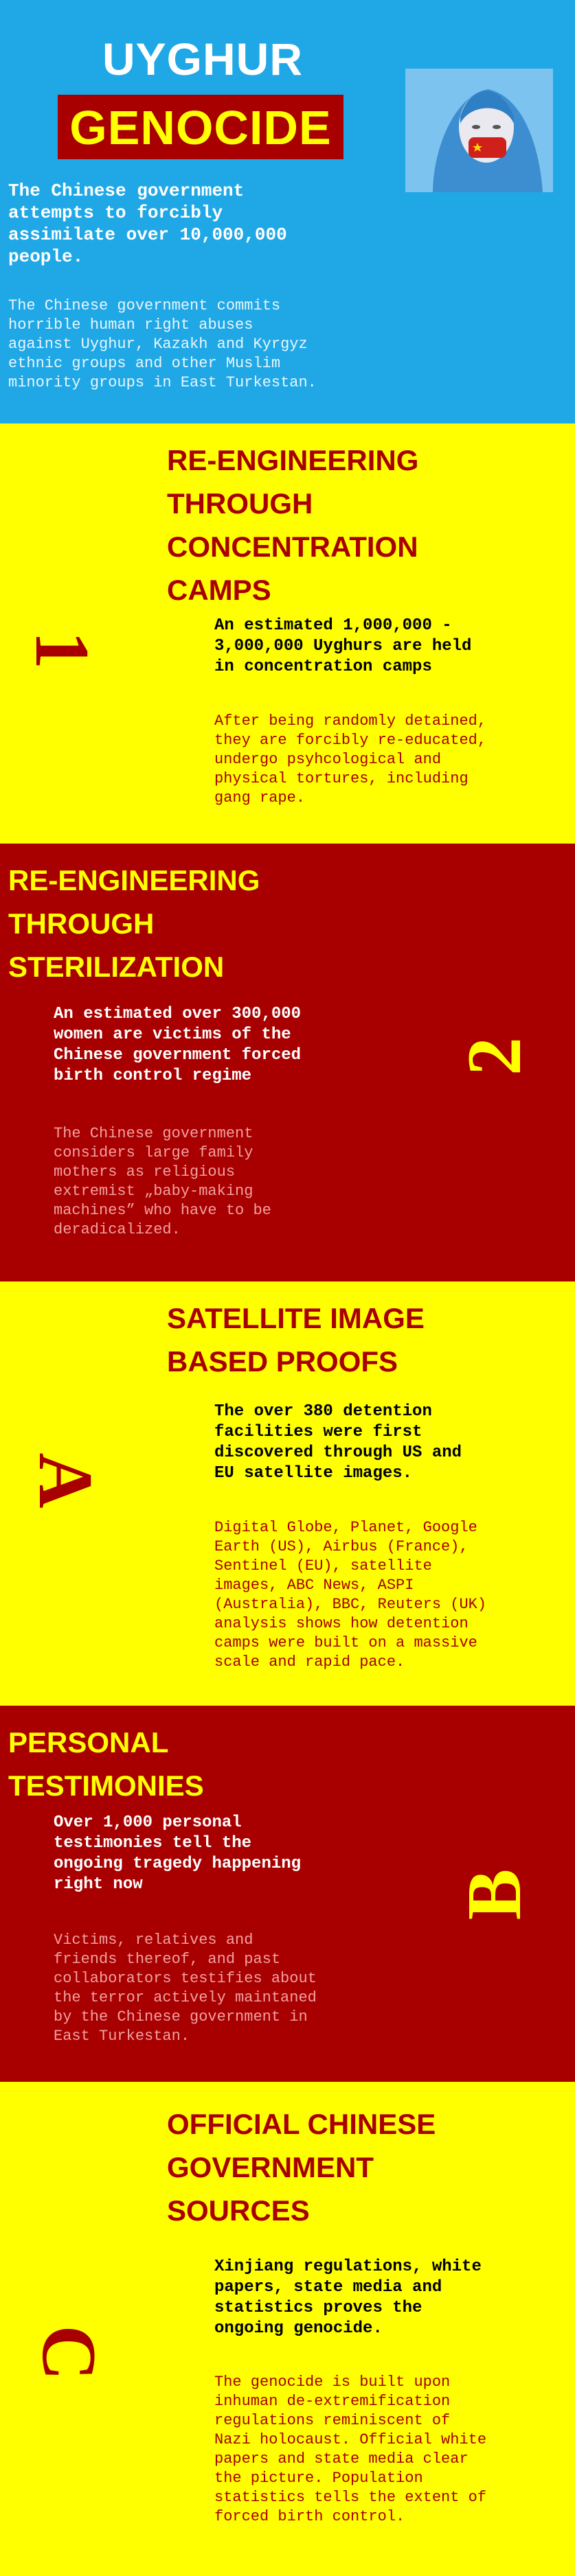  I want to click on page-title-line2-box, so click(201, 127).